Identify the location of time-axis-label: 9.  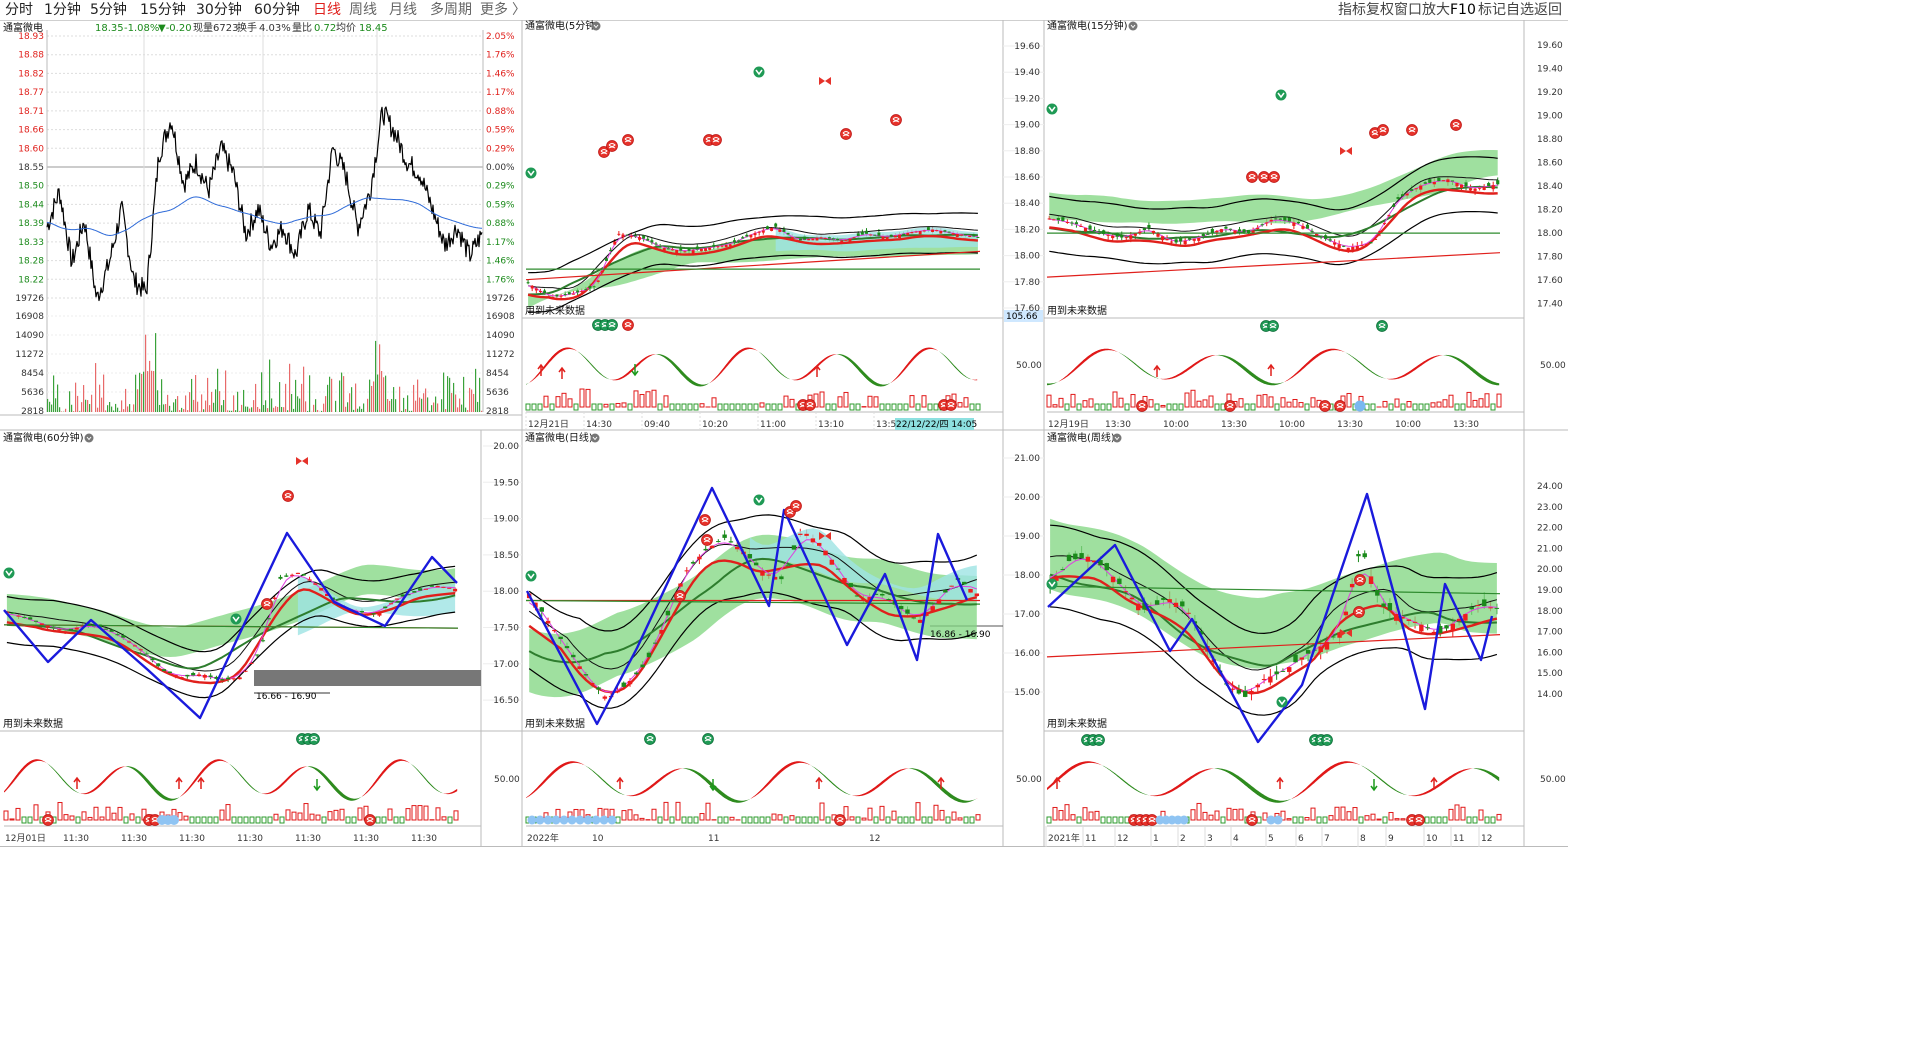
(1391, 839).